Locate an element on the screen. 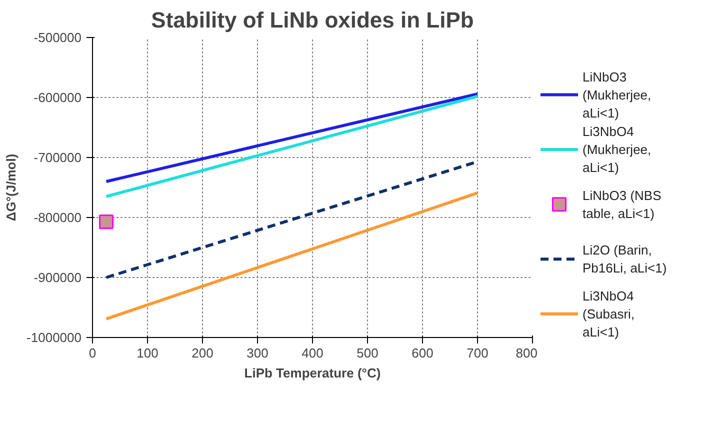  legend-label: Li3NbO4 (Mukherjee, aLi<1) is located at coordinates (617, 150).